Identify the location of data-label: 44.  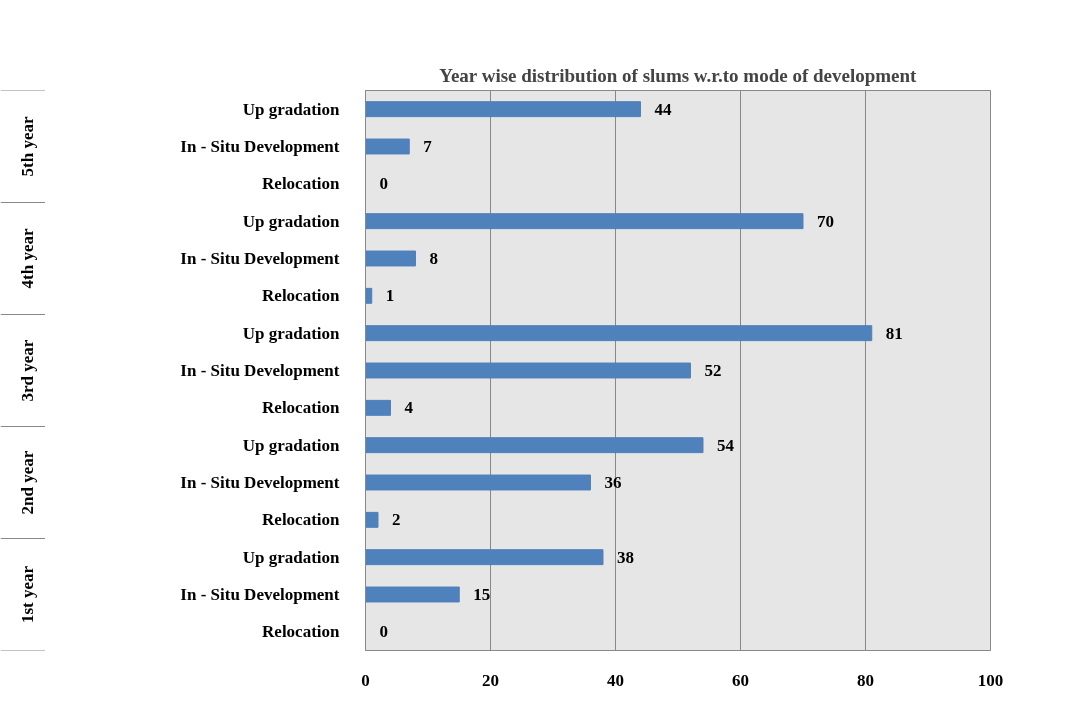
(663, 109).